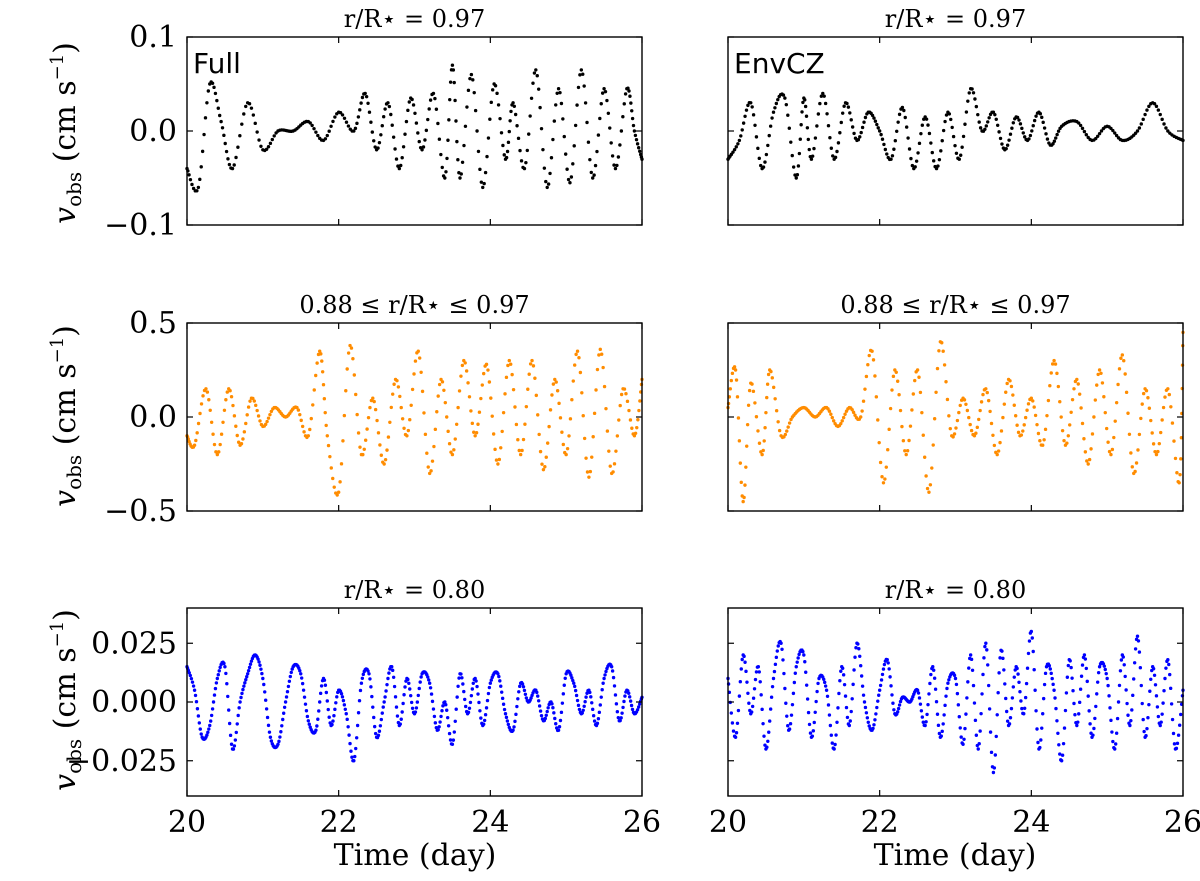  Describe the element at coordinates (414, 131) in the screenshot. I see `plot-frame` at that location.